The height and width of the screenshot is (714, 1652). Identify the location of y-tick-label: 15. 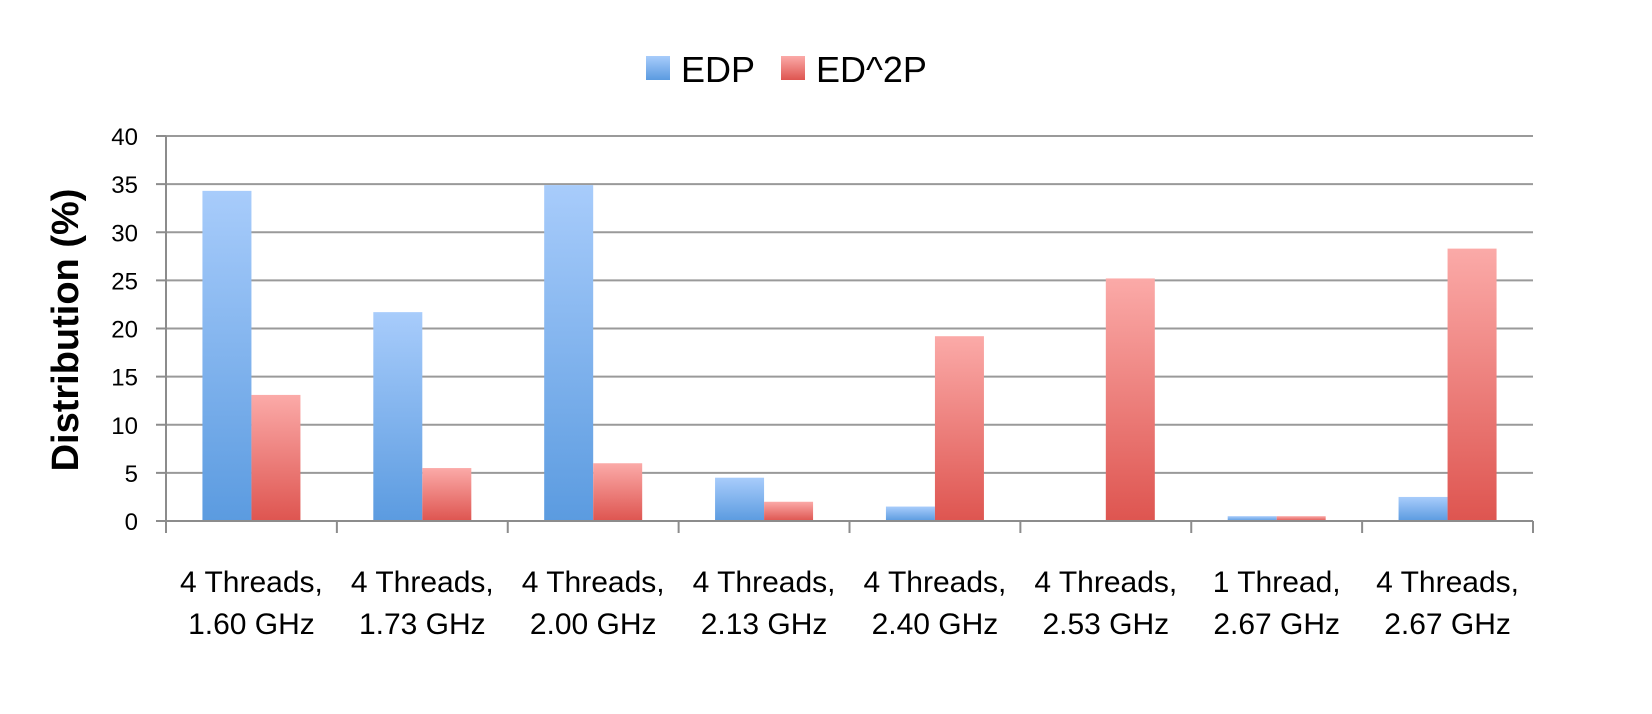
(124, 378).